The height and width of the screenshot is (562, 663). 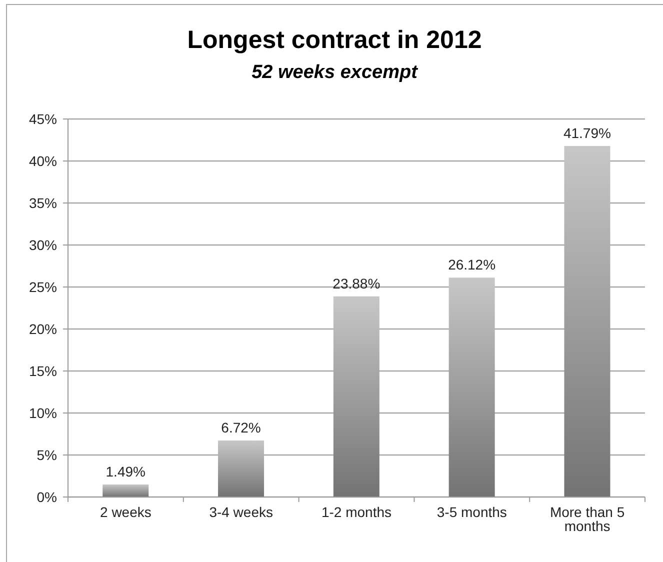 I want to click on y-tick-label: 0%, so click(x=46, y=496).